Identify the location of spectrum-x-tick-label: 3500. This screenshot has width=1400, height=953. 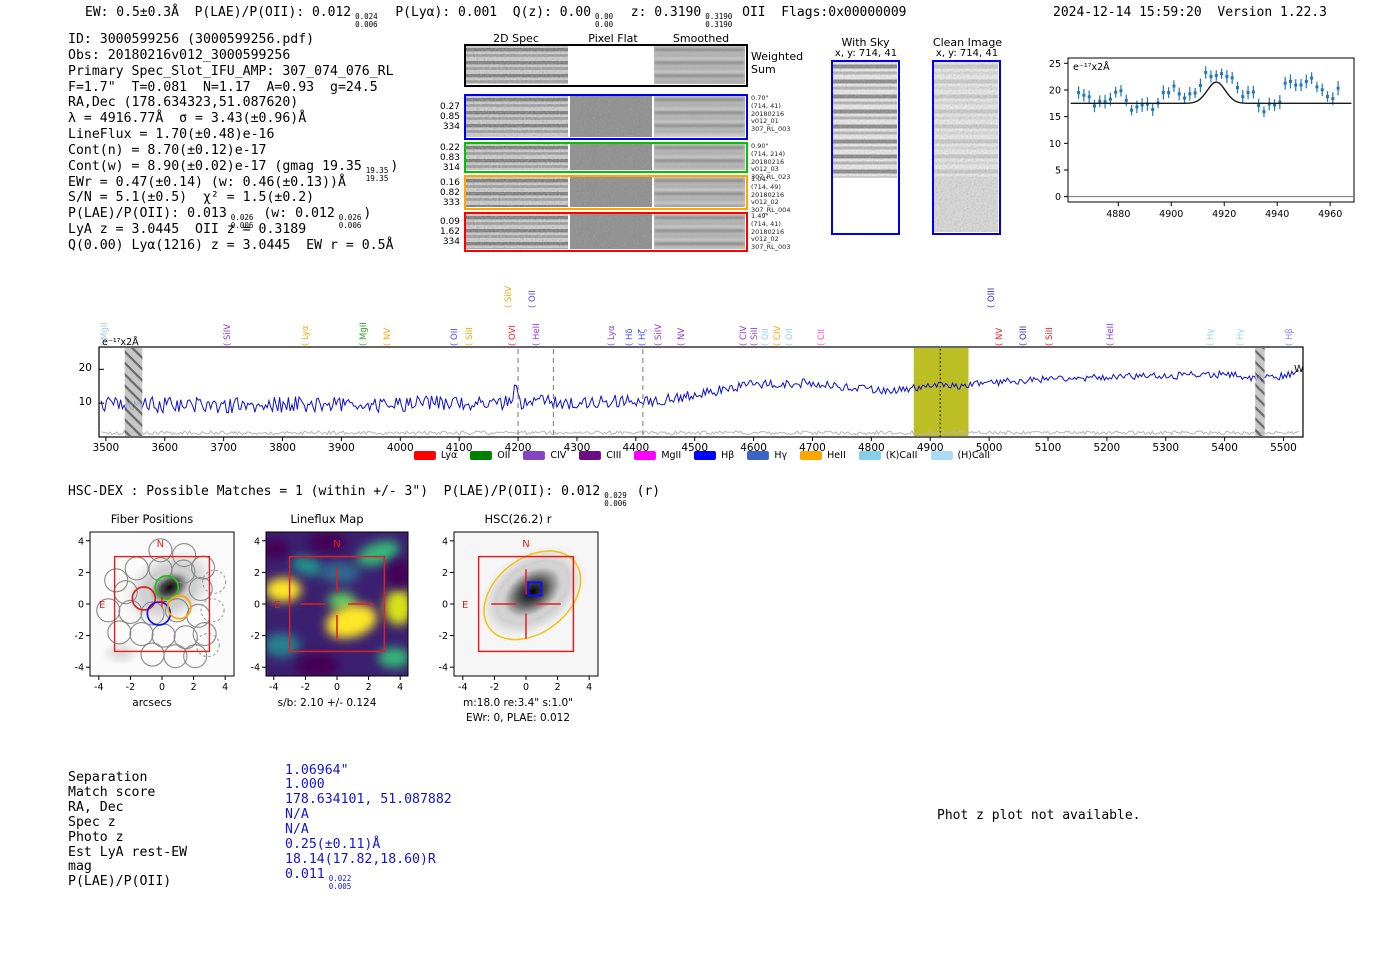
(106, 448).